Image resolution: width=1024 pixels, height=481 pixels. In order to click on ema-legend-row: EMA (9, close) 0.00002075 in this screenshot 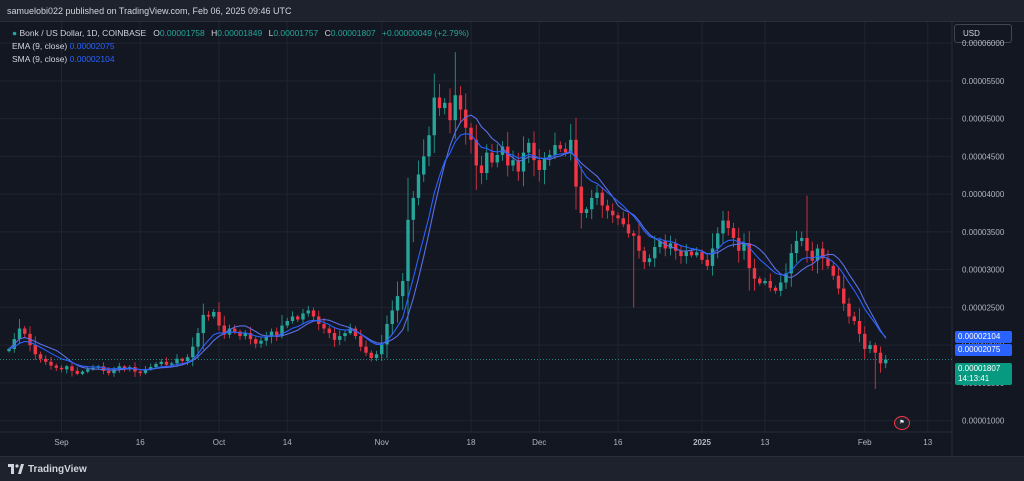, I will do `click(242, 46)`.